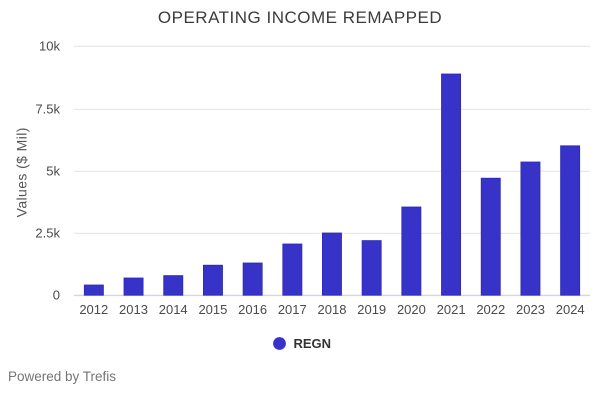  What do you see at coordinates (411, 309) in the screenshot?
I see `svg-text: 2020` at bounding box center [411, 309].